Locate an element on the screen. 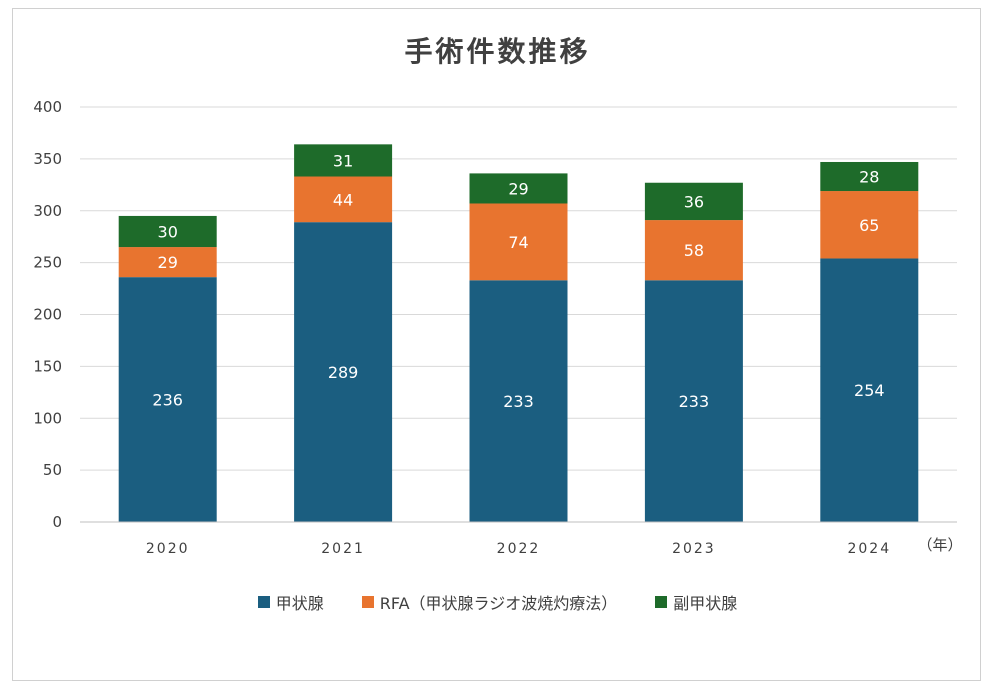 This screenshot has width=995, height=692. legend-item-thyroid: 甲状腺 is located at coordinates (290, 602).